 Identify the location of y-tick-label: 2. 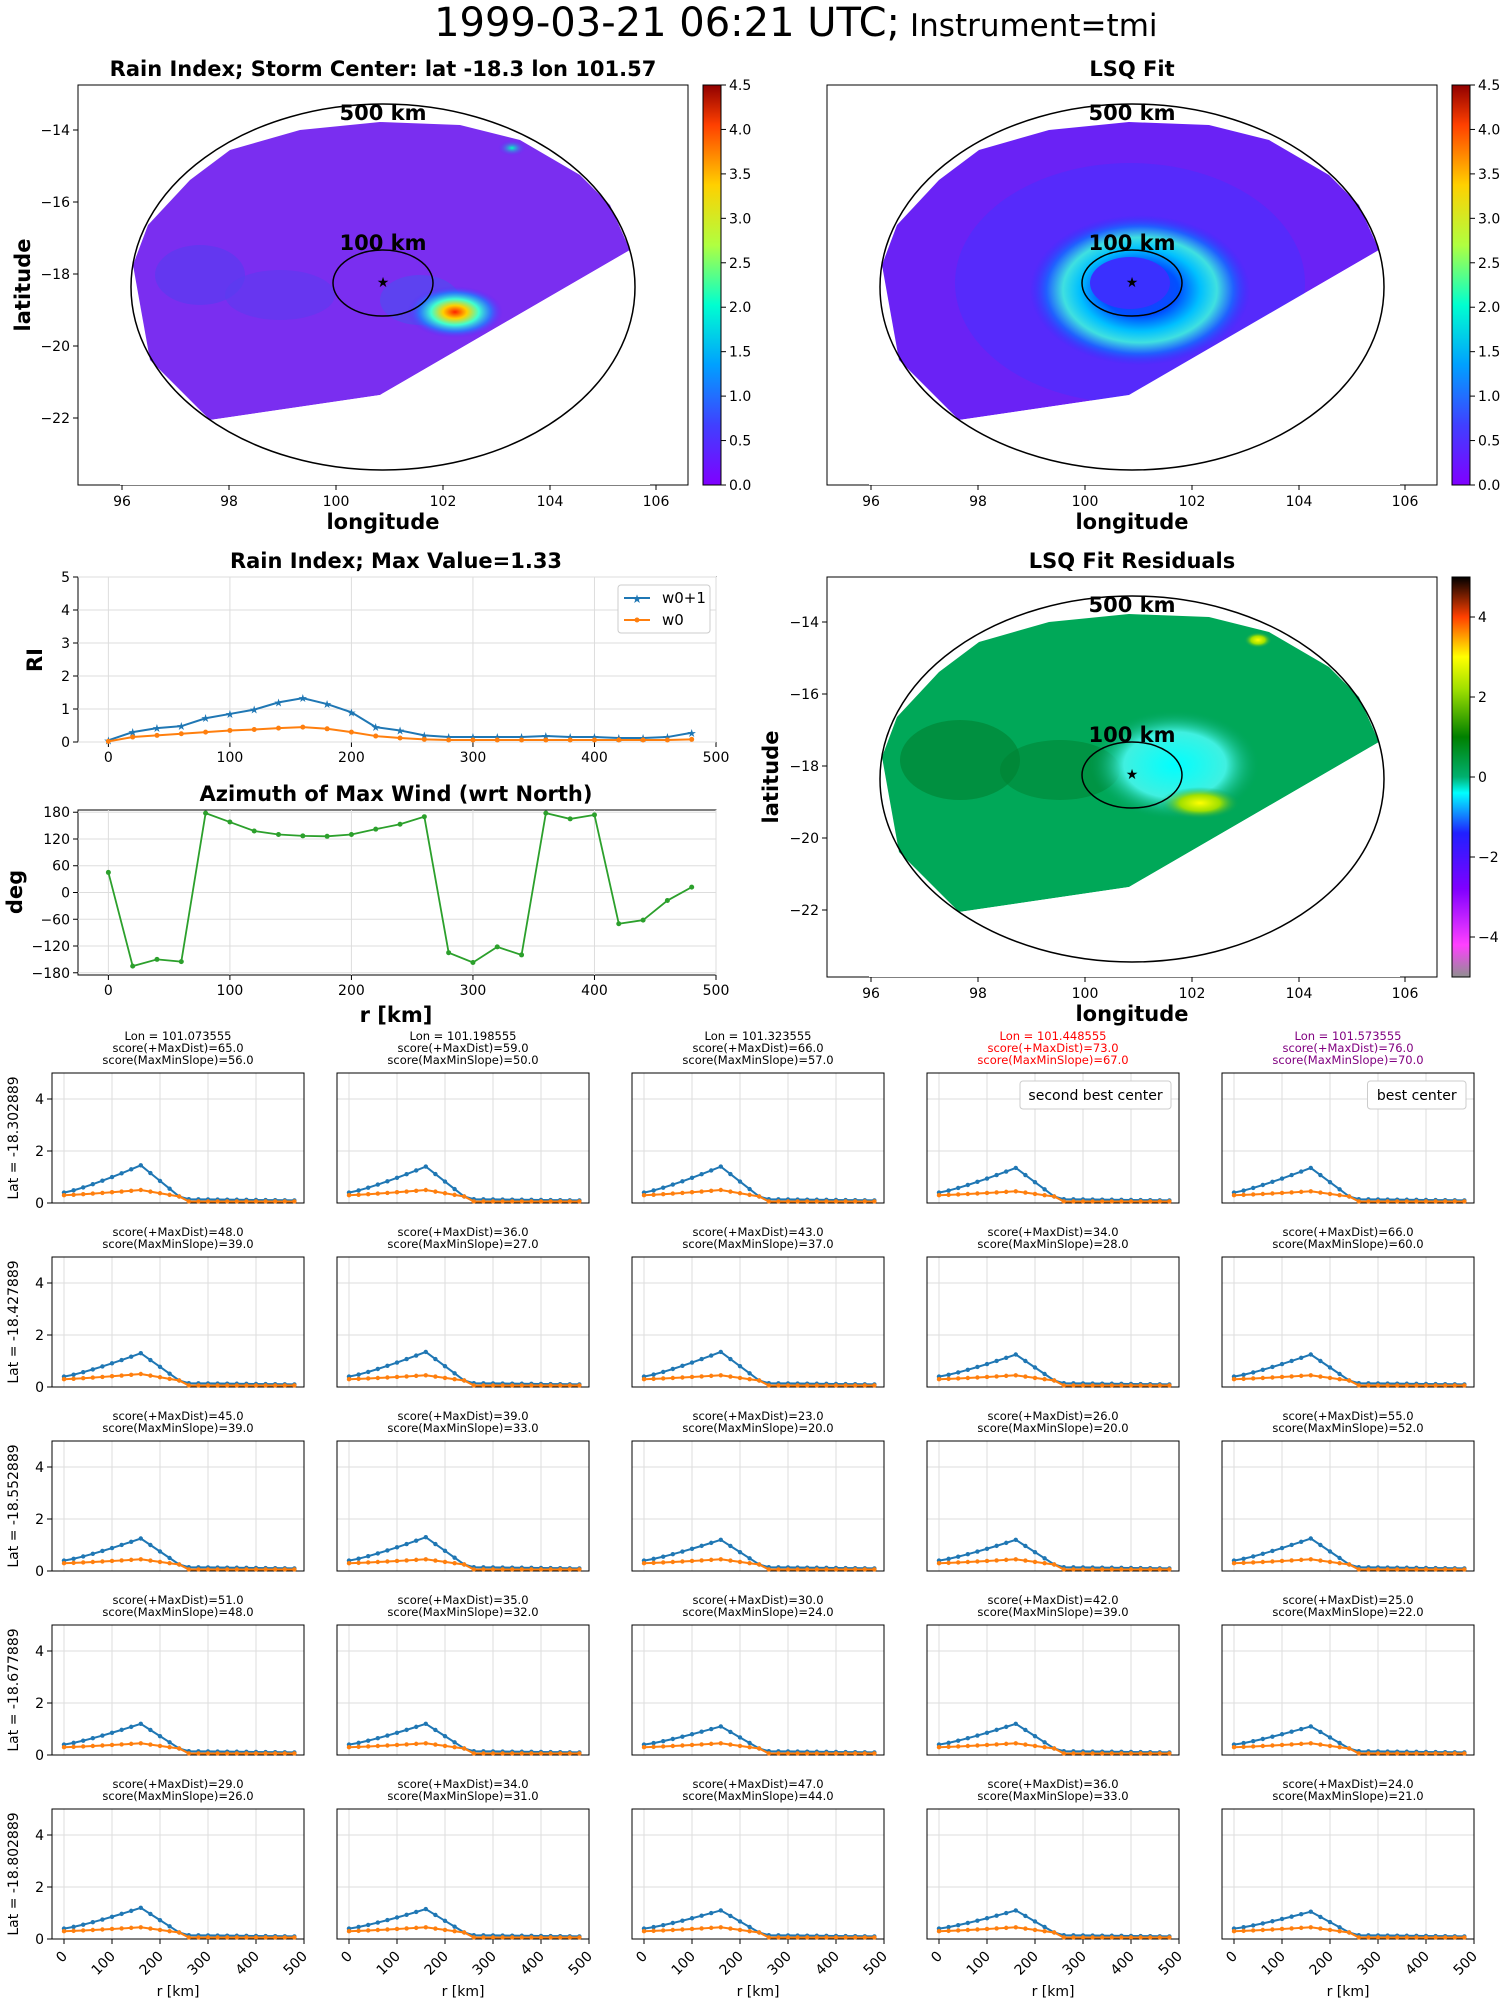
(39, 1888).